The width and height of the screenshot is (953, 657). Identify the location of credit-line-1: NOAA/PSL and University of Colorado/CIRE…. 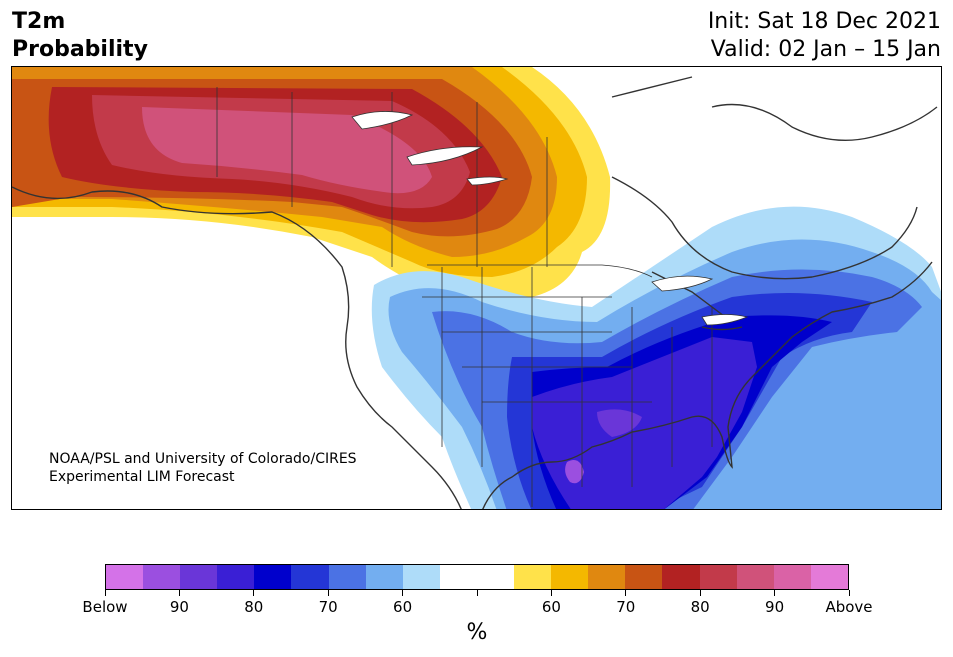
(203, 459).